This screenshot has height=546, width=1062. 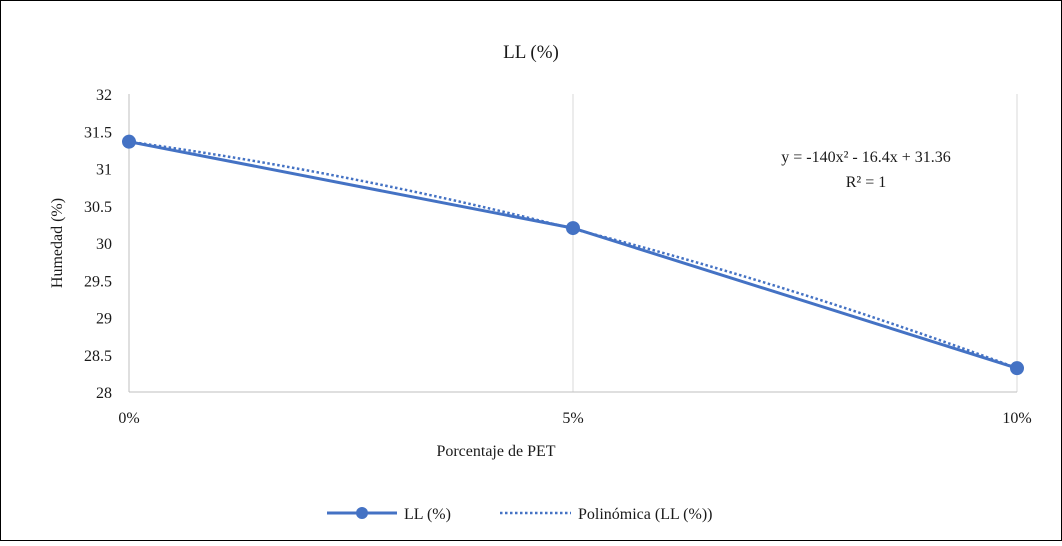 I want to click on y-tick-label: 31.5, so click(x=98, y=132).